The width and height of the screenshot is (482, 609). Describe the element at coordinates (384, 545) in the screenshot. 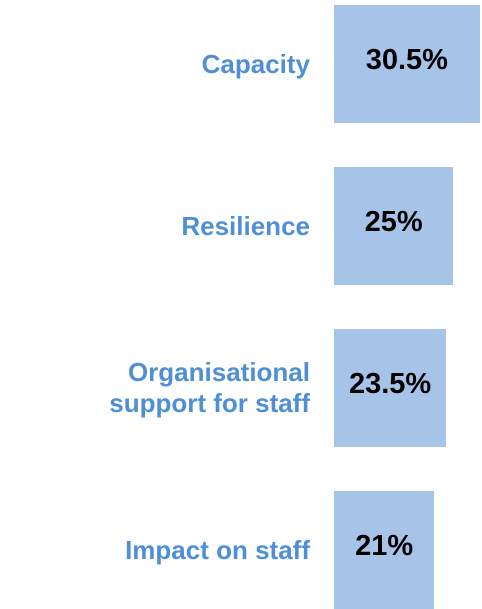

I see `value-label: 21%` at that location.